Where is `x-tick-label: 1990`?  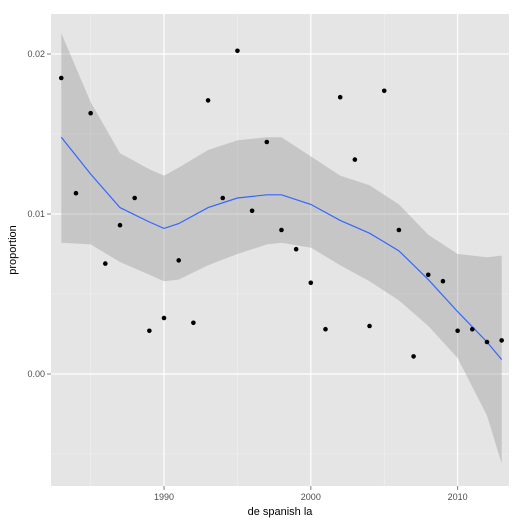 x-tick-label: 1990 is located at coordinates (164, 497).